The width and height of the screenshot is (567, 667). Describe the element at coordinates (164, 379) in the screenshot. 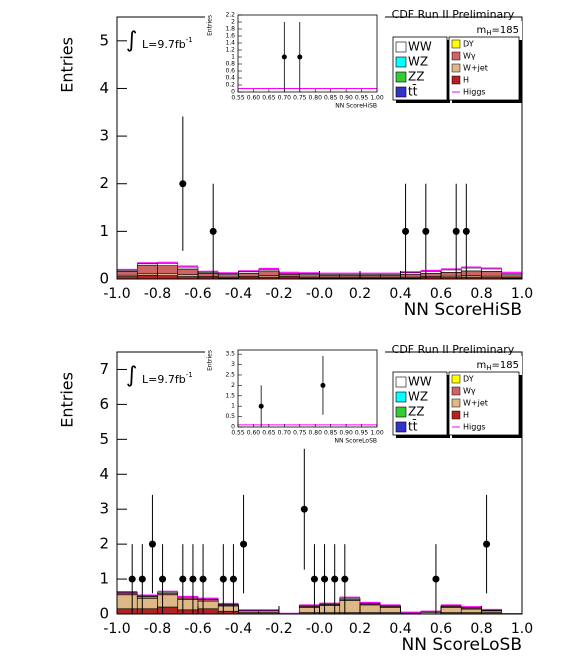

I see `luminosity-value: L=9.7fb` at that location.